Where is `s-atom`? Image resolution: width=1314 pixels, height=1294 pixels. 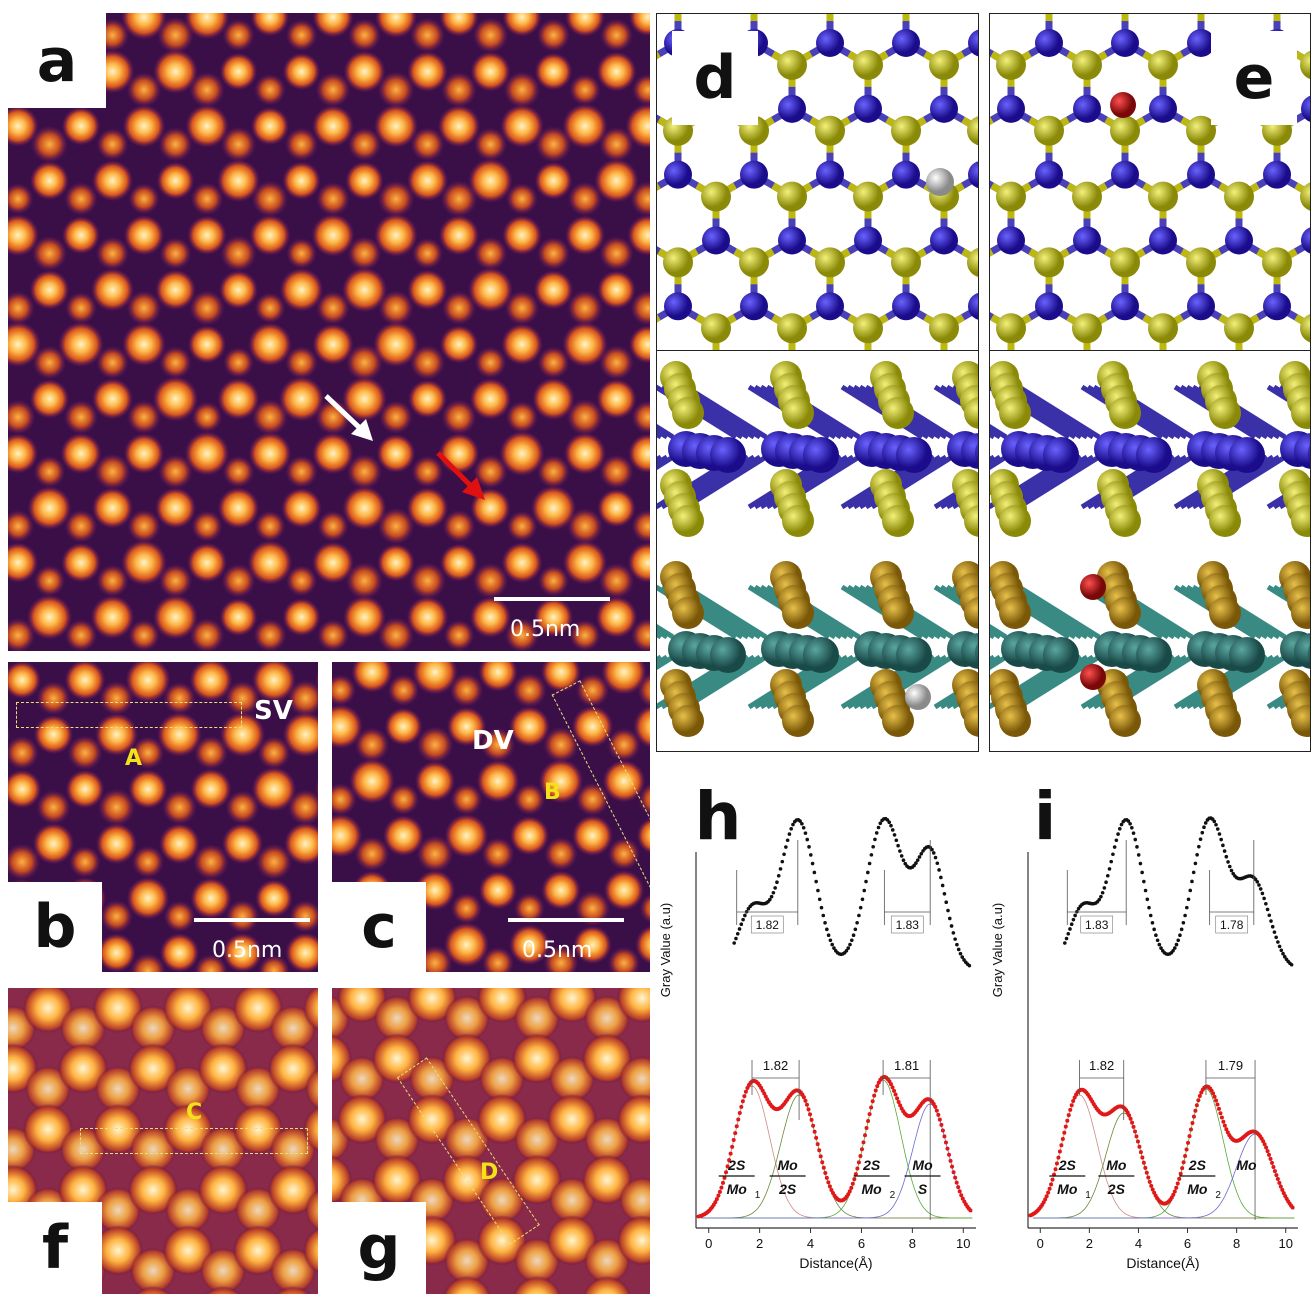 s-atom is located at coordinates (678, 262).